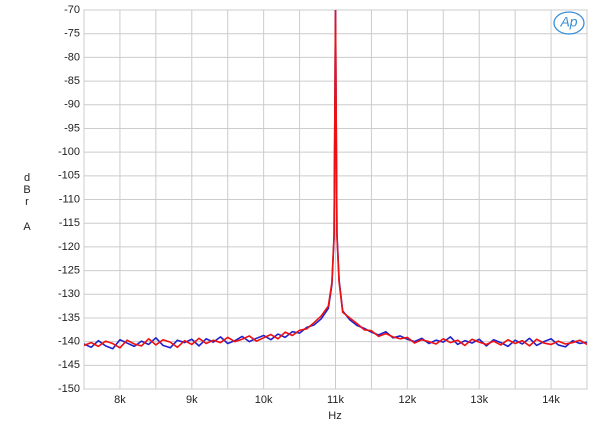 This screenshot has width=600, height=434. Describe the element at coordinates (264, 400) in the screenshot. I see `x-tick-label: 10k` at that location.